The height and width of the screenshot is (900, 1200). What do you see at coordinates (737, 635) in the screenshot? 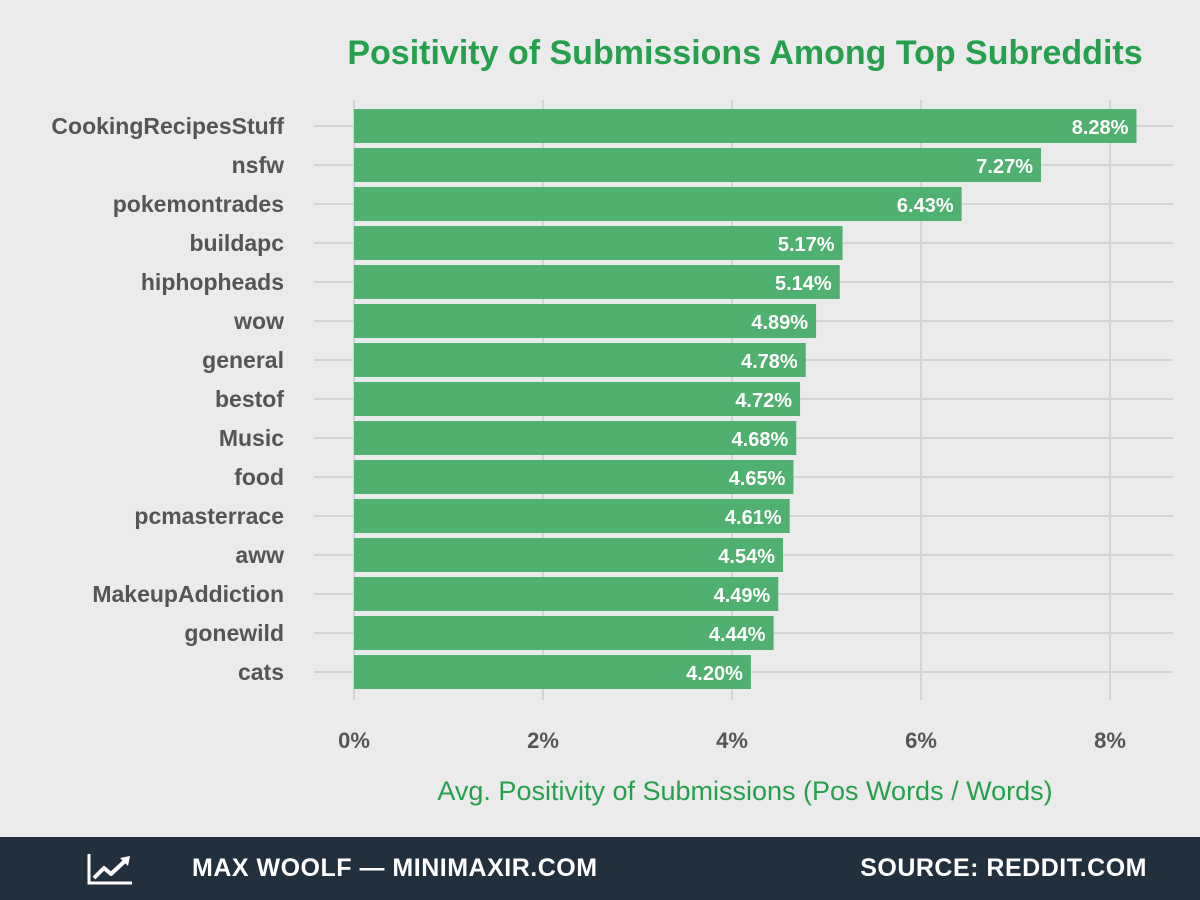
I see `bar-value-label: 4.44%` at bounding box center [737, 635].